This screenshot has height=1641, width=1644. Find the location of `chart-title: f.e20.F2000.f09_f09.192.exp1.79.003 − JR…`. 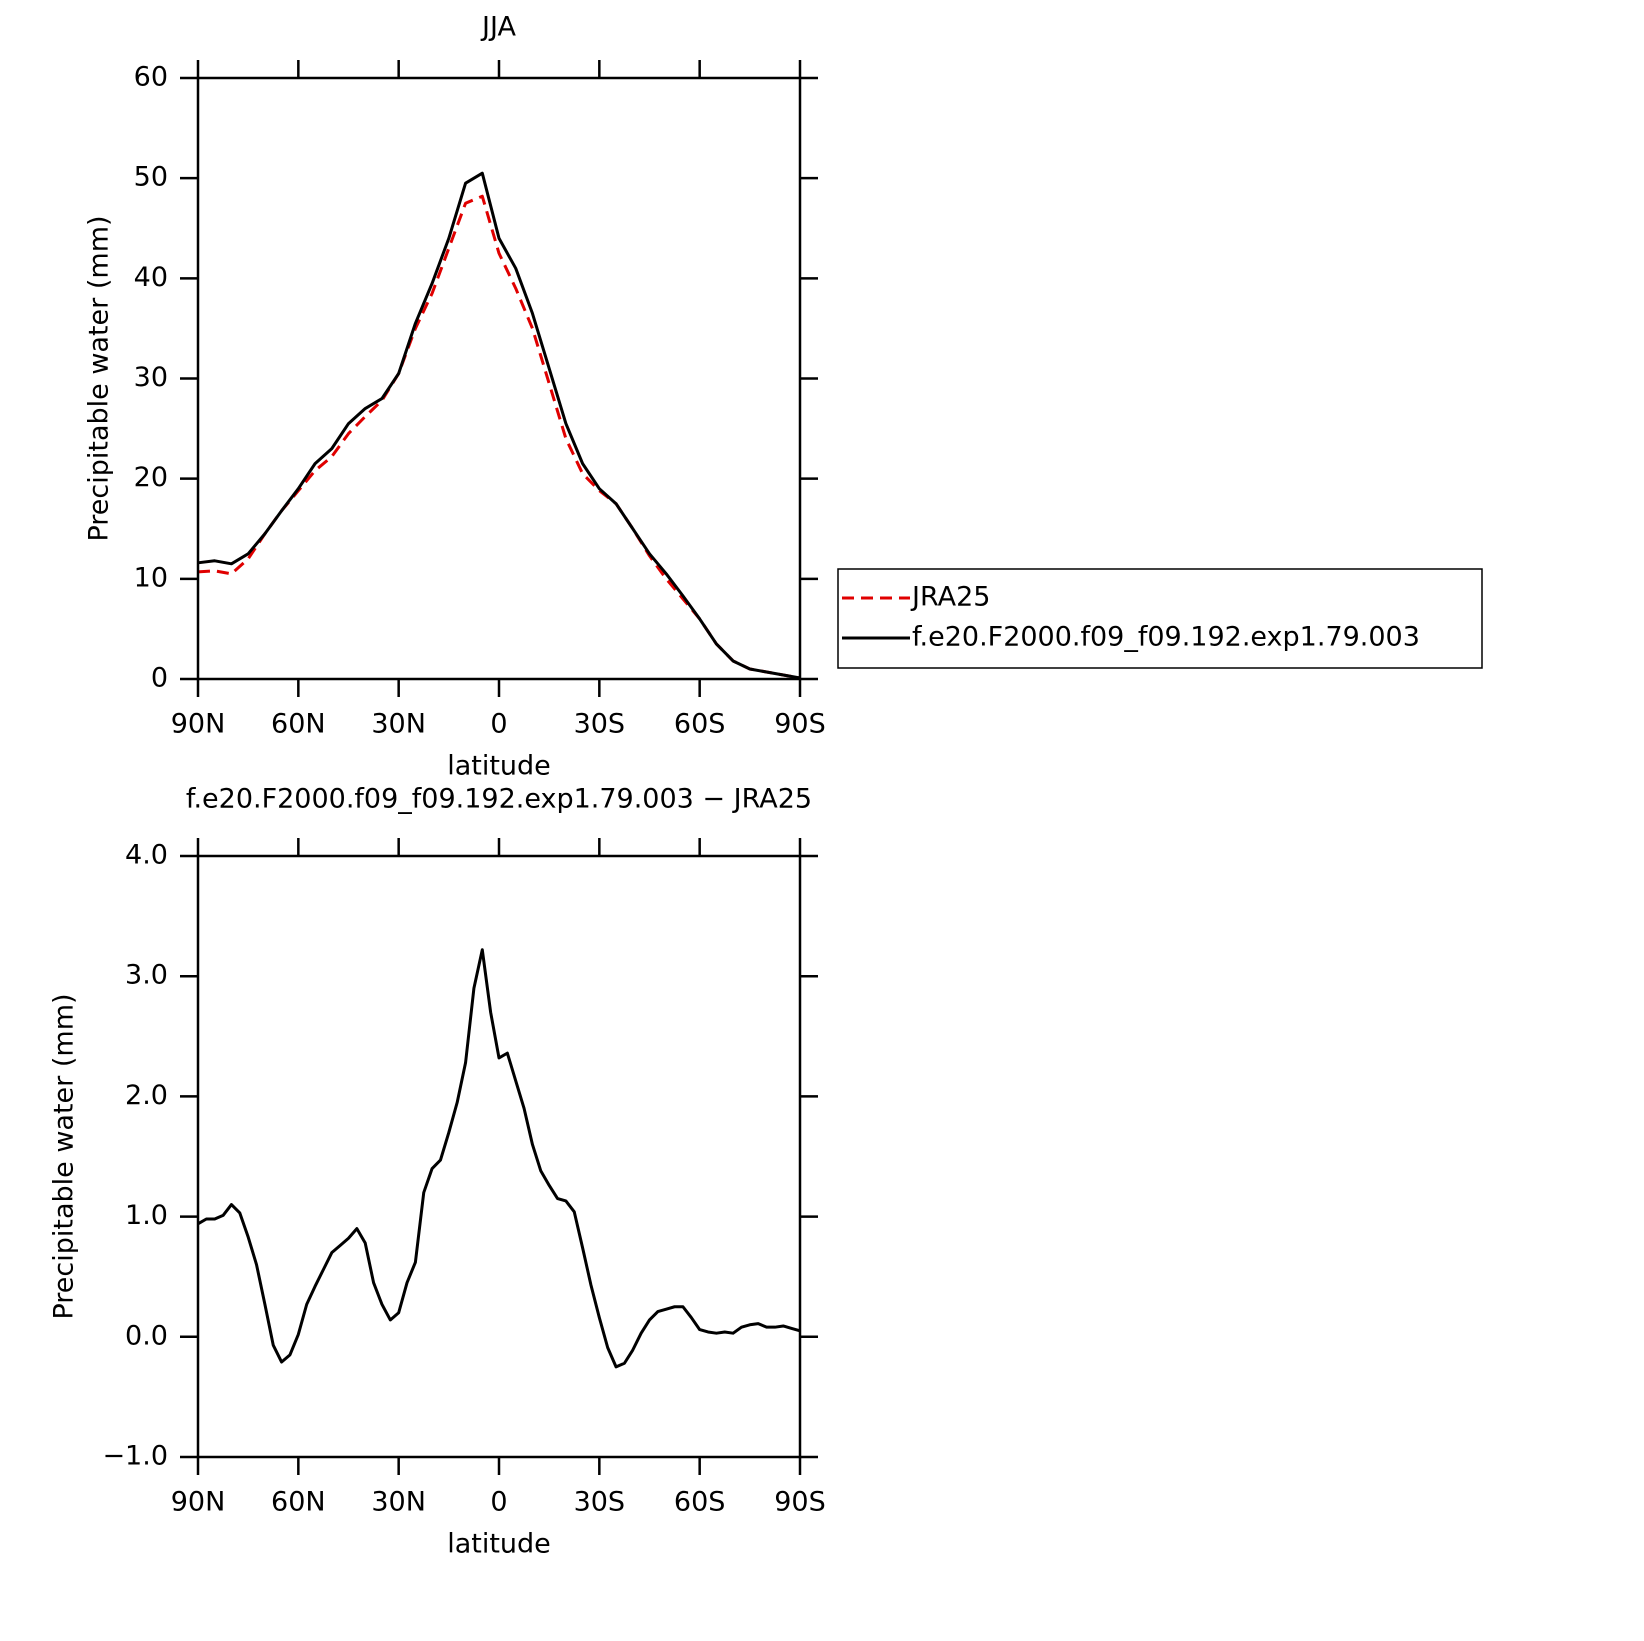

chart-title: f.e20.F2000.f09_f09.192.exp1.79.003 − JR… is located at coordinates (499, 799).